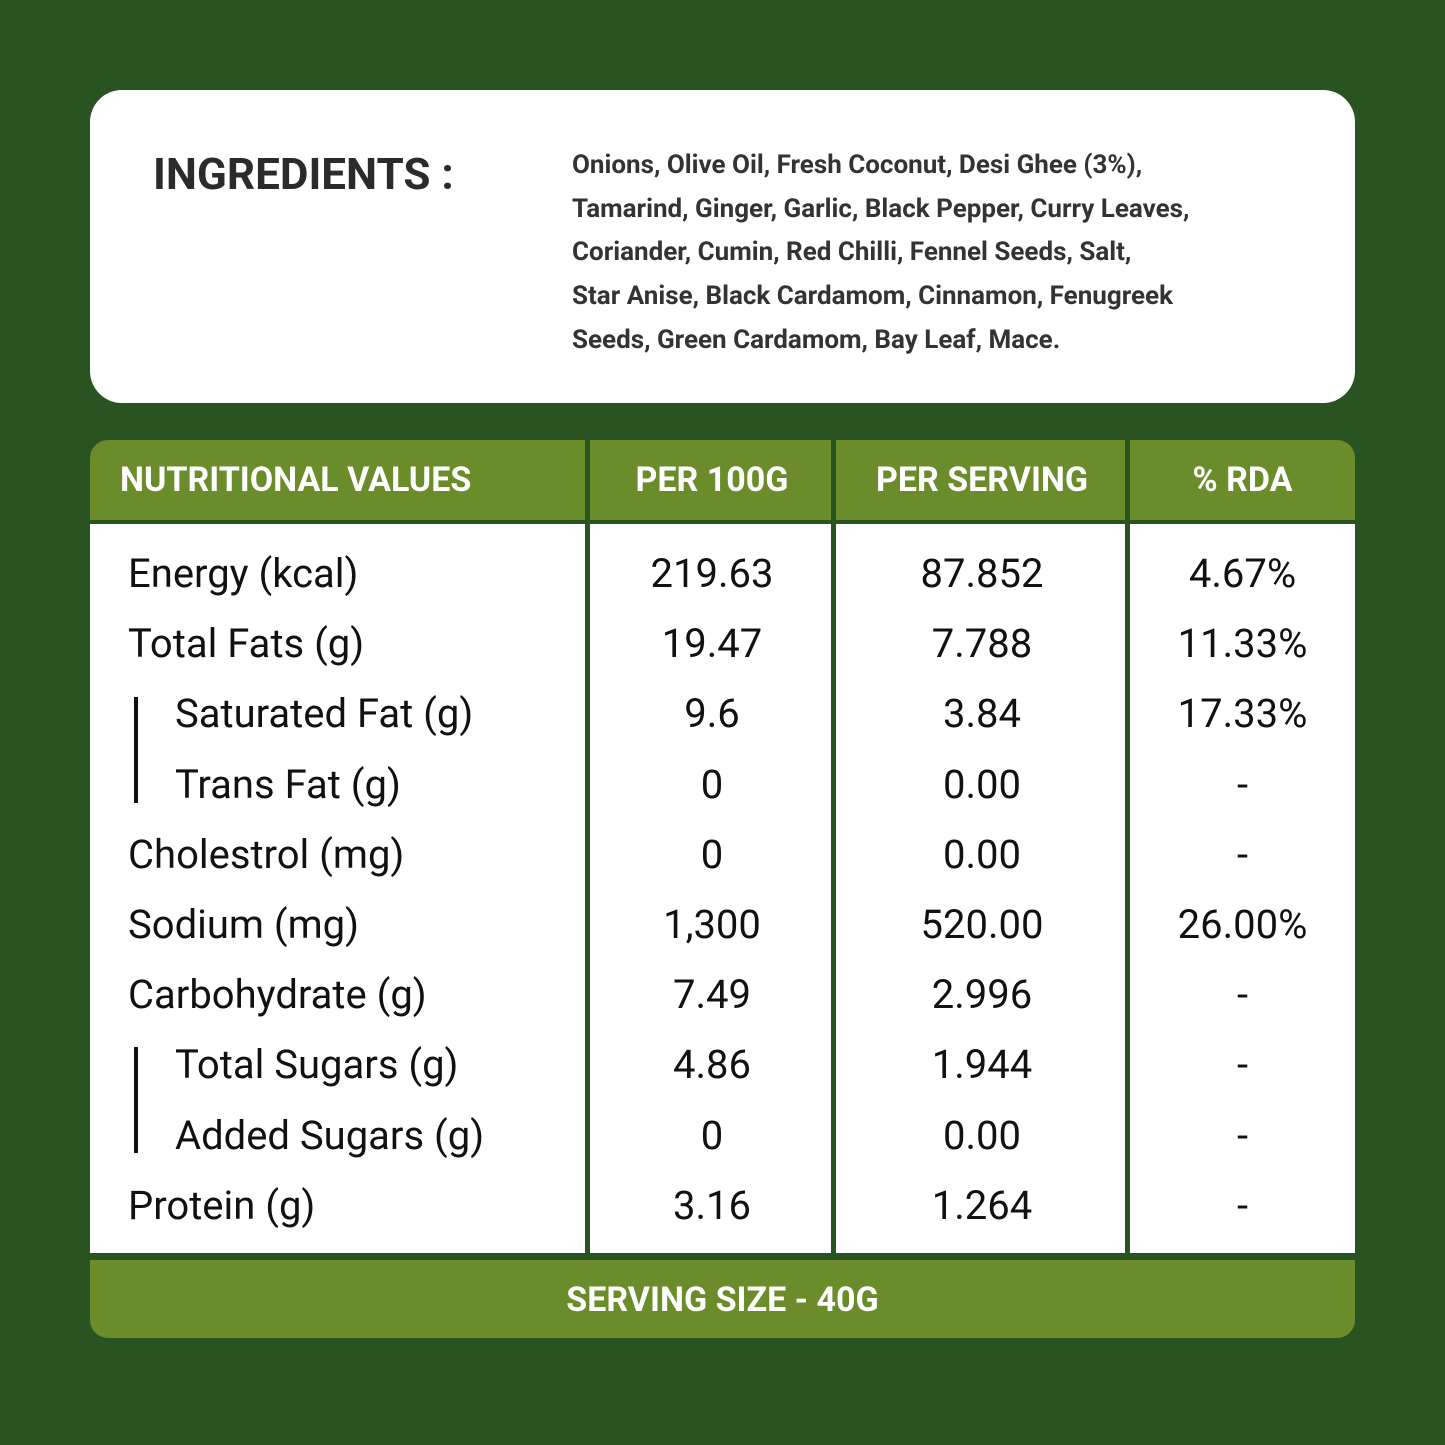 The height and width of the screenshot is (1445, 1445). What do you see at coordinates (244, 924) in the screenshot?
I see `nutrient-label: Sodium (mg)` at bounding box center [244, 924].